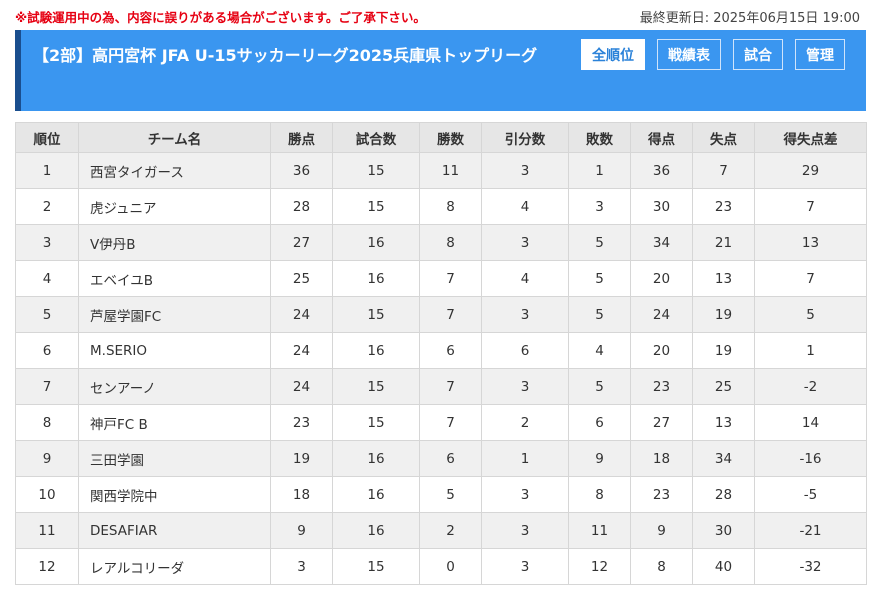  I want to click on goals-against-cell: 34, so click(723, 458).